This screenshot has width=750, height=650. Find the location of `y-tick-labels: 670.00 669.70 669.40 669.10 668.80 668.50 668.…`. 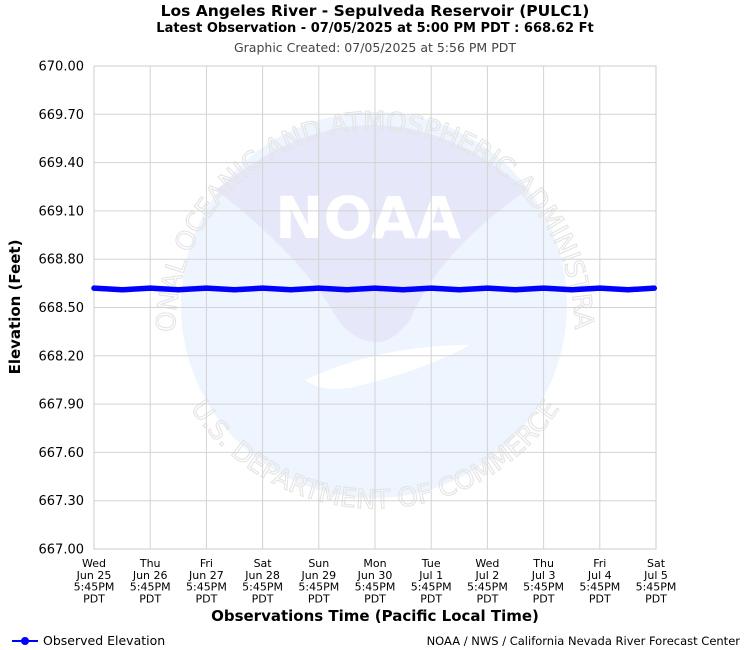

y-tick-labels: 670.00 669.70 669.40 669.10 668.80 668.50 668.… is located at coordinates (62, 309).